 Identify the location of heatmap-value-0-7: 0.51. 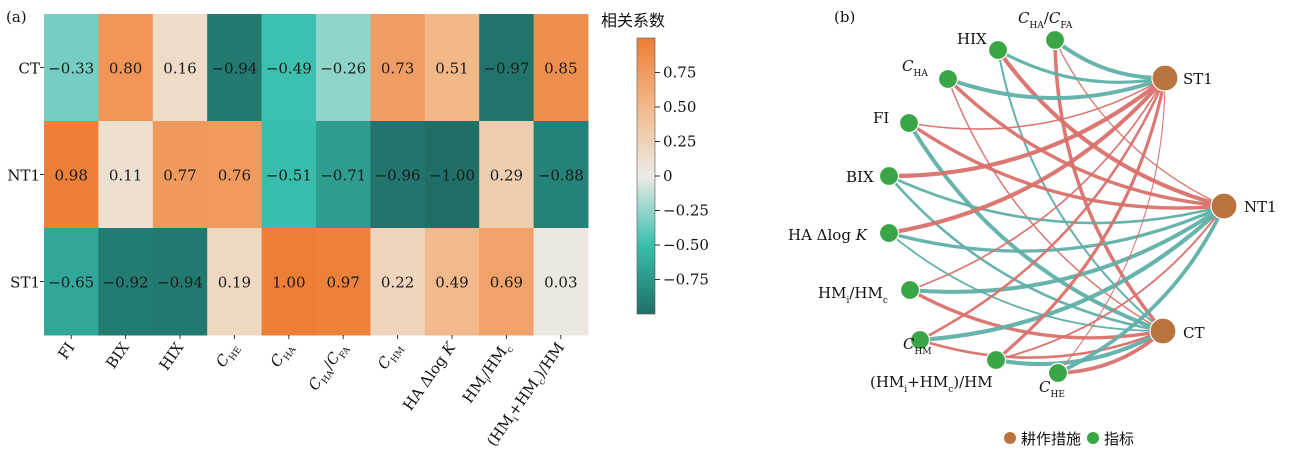
(451, 69).